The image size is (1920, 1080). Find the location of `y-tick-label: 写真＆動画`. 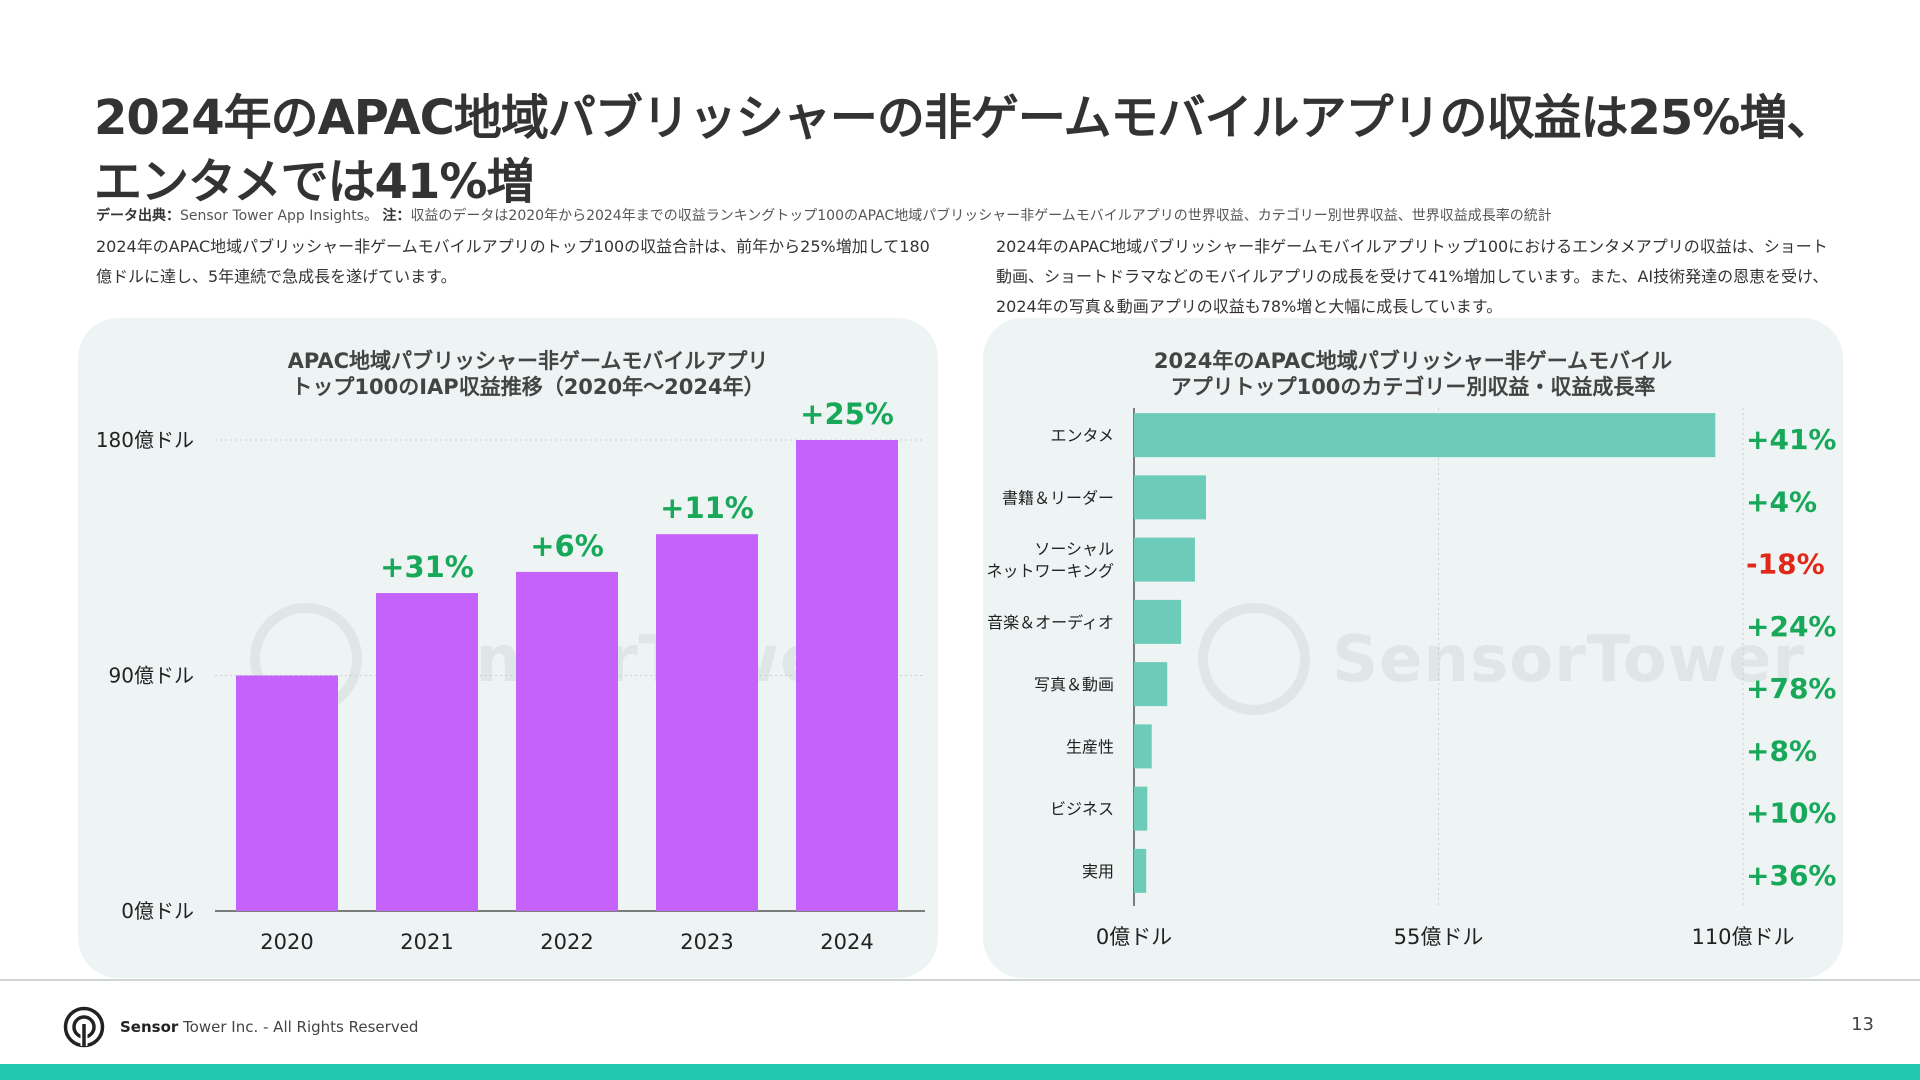

y-tick-label: 写真＆動画 is located at coordinates (1074, 684).